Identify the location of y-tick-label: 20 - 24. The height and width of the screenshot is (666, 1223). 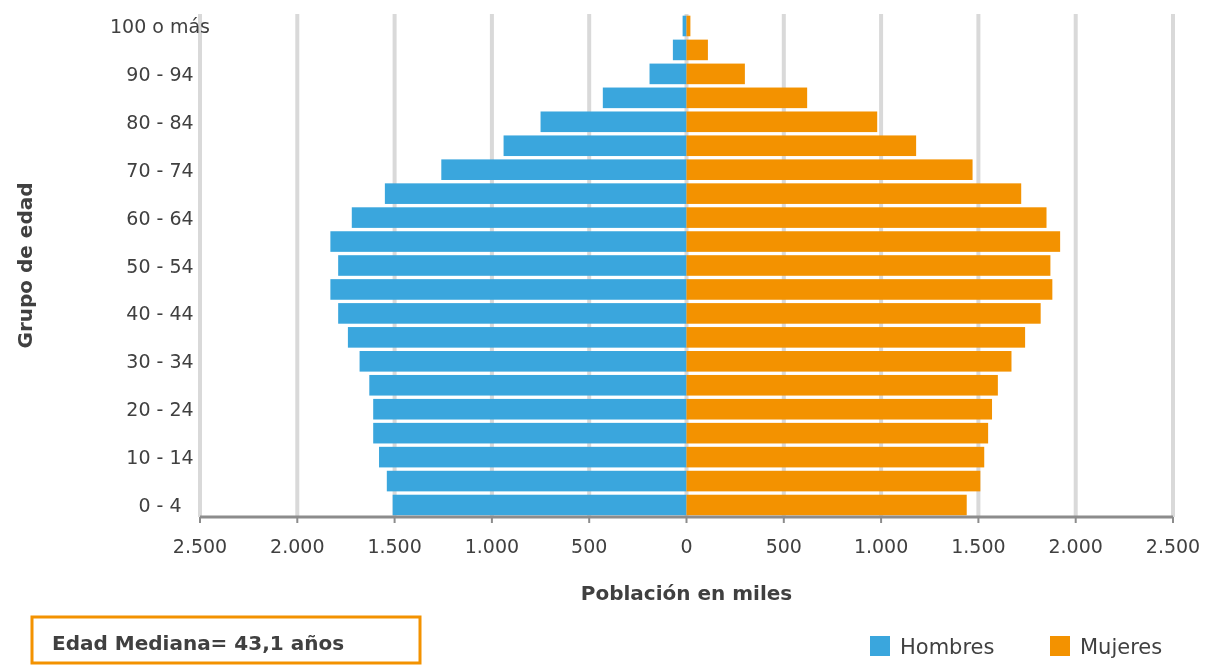
(160, 409).